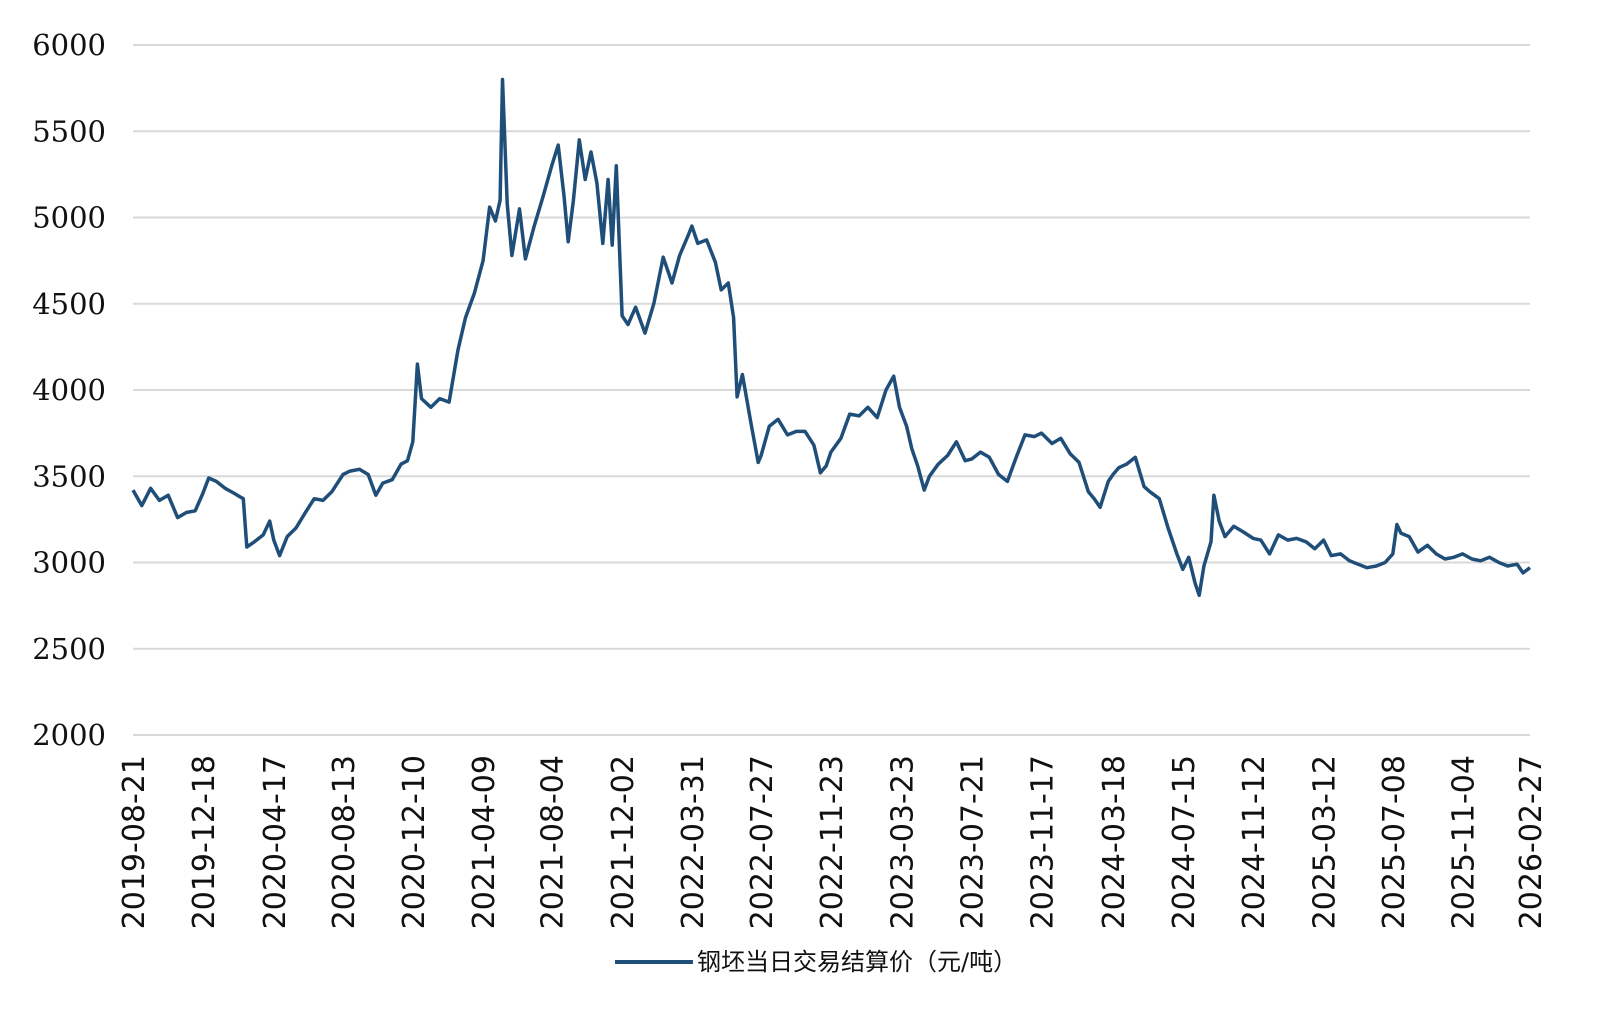 The image size is (1611, 1020). What do you see at coordinates (484, 842) in the screenshot?
I see `x-tick-label: 2021-04-09` at bounding box center [484, 842].